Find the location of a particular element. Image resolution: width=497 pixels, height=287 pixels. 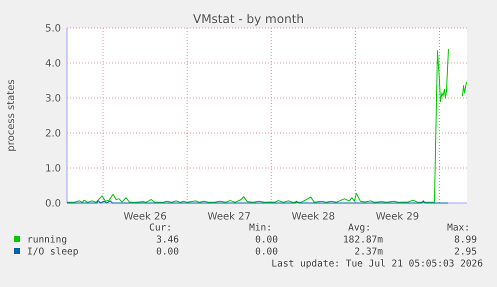

text: Max: is located at coordinates (458, 228).